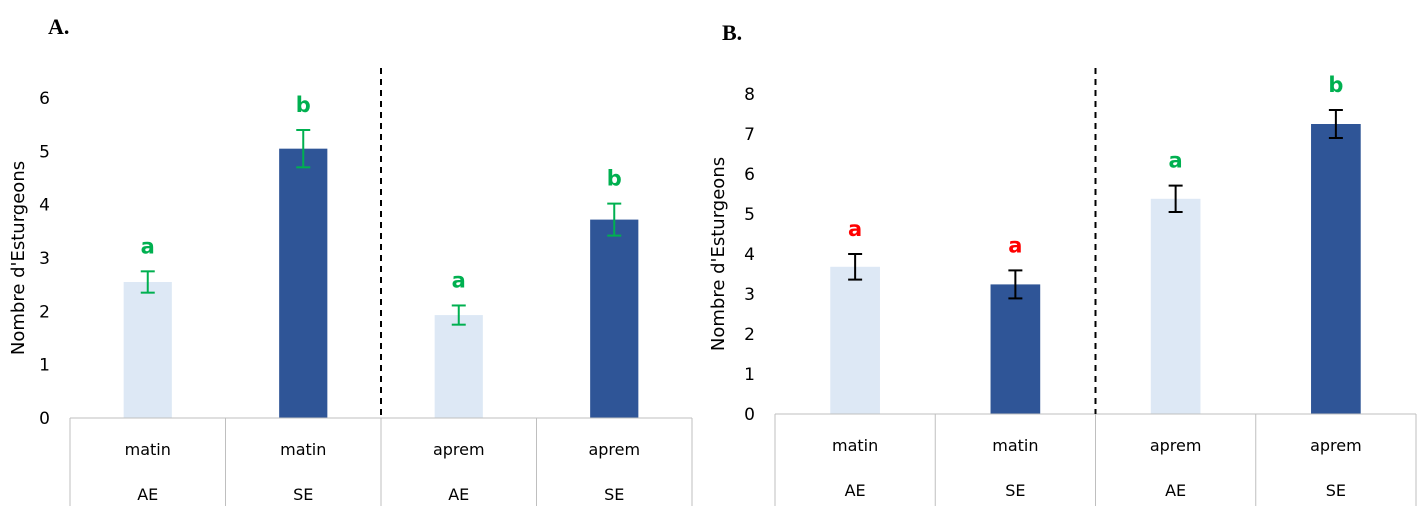 This screenshot has height=506, width=1424. Describe the element at coordinates (18, 258) in the screenshot. I see `panel-a-y-axis-label: Nombre d'Esturgeons` at that location.